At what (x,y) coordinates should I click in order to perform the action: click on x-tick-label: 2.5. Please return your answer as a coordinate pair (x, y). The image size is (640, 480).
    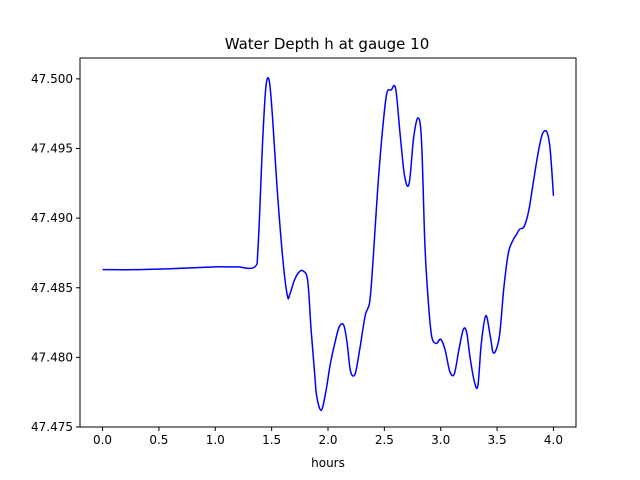
    Looking at the image, I should click on (384, 440).